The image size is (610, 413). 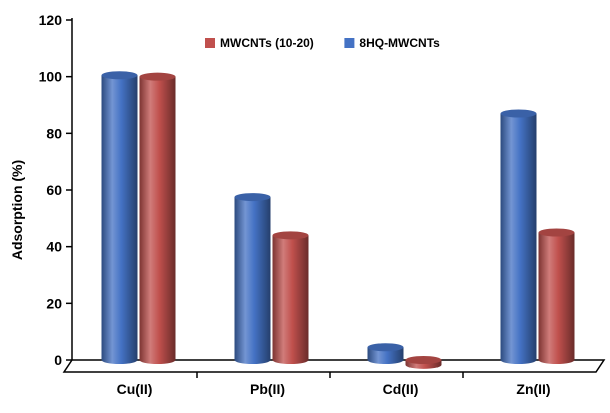 I want to click on y-tick-label: 120, so click(x=51, y=20).